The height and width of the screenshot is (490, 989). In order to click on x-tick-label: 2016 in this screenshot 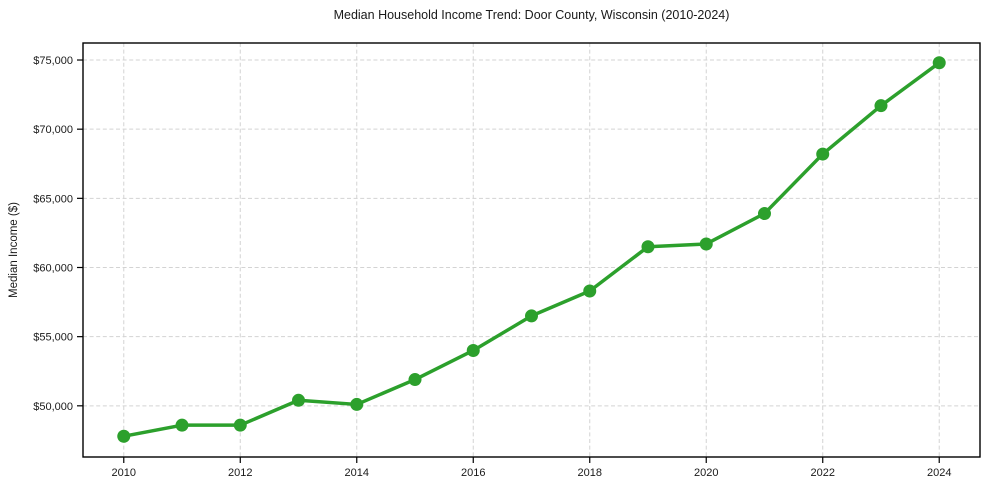, I will do `click(473, 473)`.